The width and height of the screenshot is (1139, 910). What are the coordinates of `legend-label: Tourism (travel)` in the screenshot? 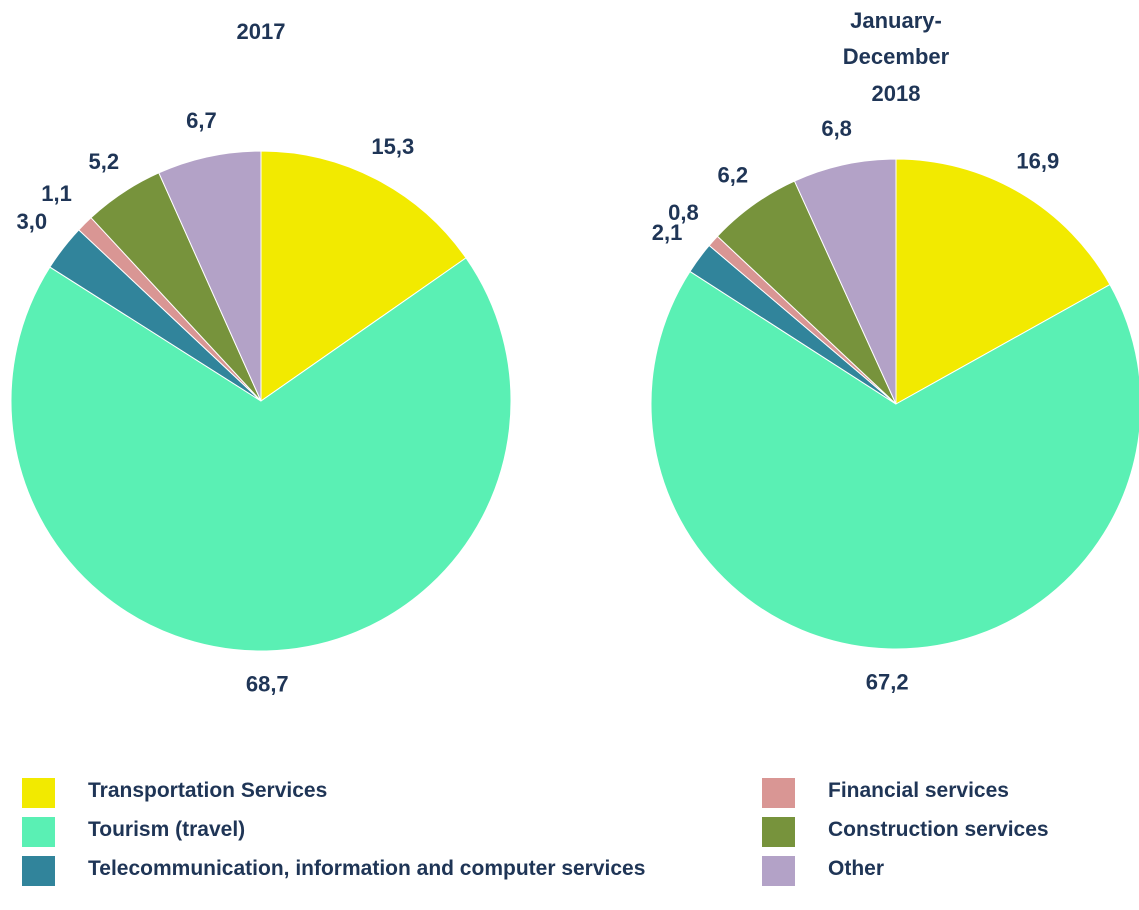 It's located at (167, 829).